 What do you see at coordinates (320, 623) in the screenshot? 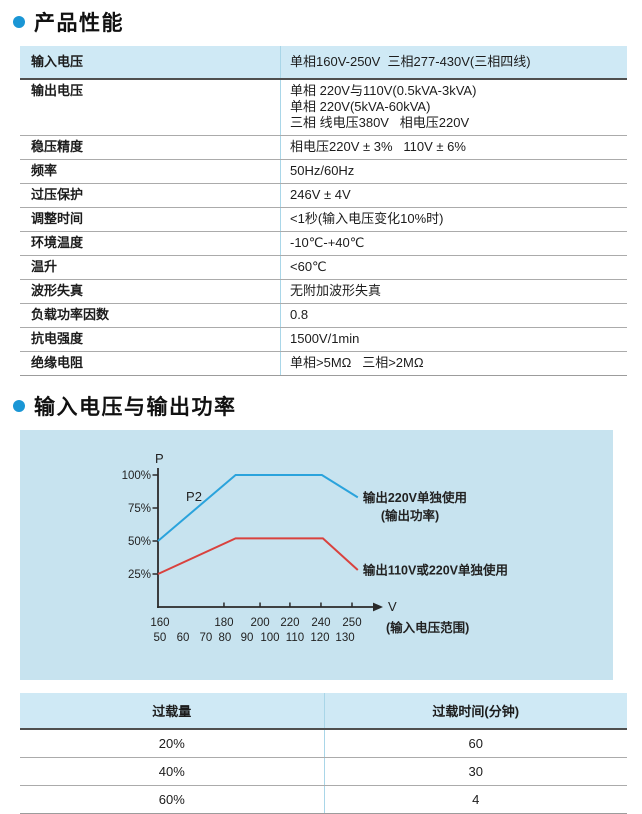
I see `x-tick-label-220v: 240` at bounding box center [320, 623].